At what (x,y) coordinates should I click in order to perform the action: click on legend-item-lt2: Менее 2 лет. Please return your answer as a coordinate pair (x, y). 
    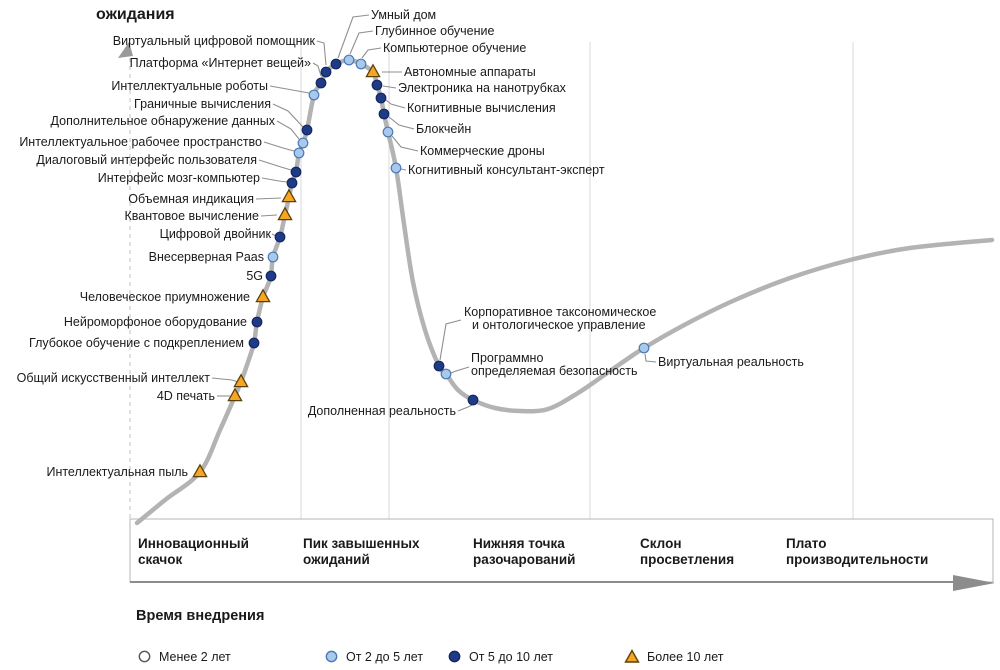
    Looking at the image, I should click on (184, 656).